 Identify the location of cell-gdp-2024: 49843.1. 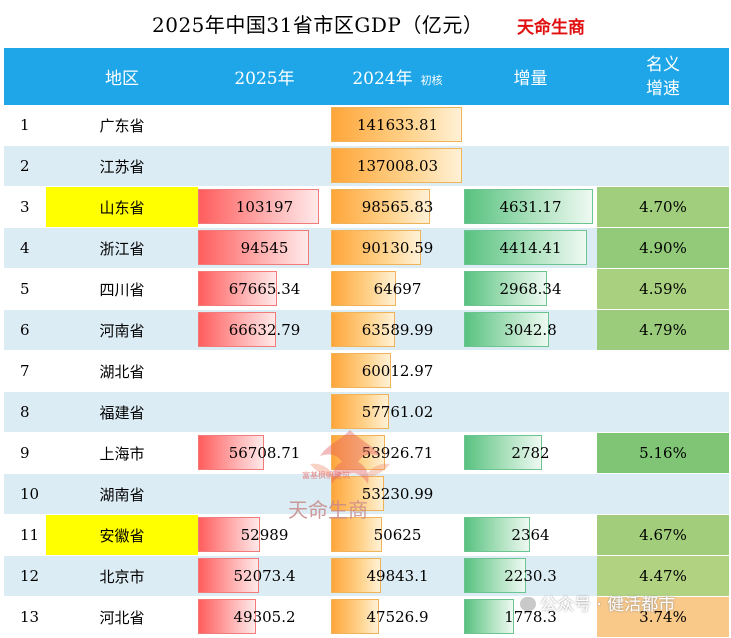
(397, 576).